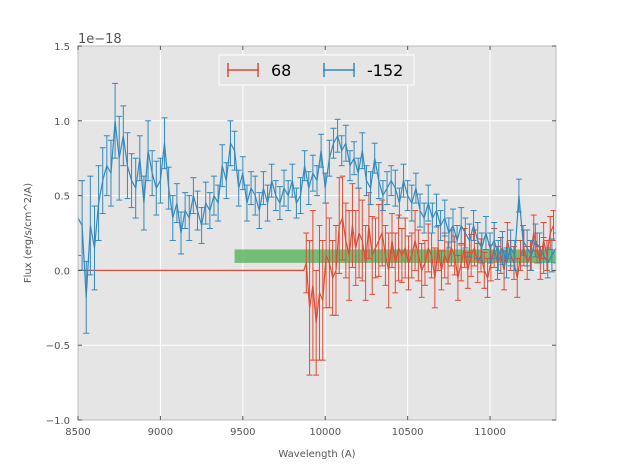 This screenshot has height=467, width=617. Describe the element at coordinates (242, 432) in the screenshot. I see `x-tick-label: 9500` at that location.